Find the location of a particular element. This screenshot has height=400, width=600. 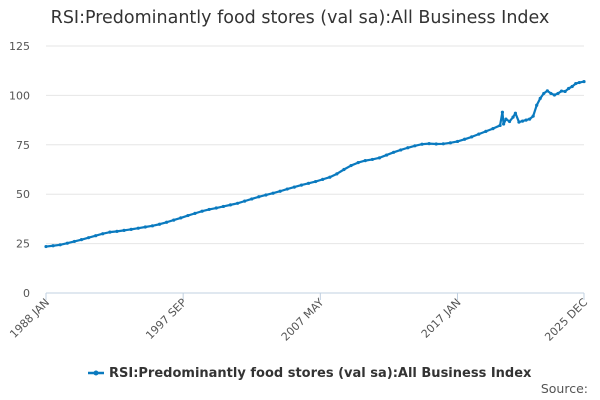

x-tick-label: 2007 MAY is located at coordinates (303, 320).